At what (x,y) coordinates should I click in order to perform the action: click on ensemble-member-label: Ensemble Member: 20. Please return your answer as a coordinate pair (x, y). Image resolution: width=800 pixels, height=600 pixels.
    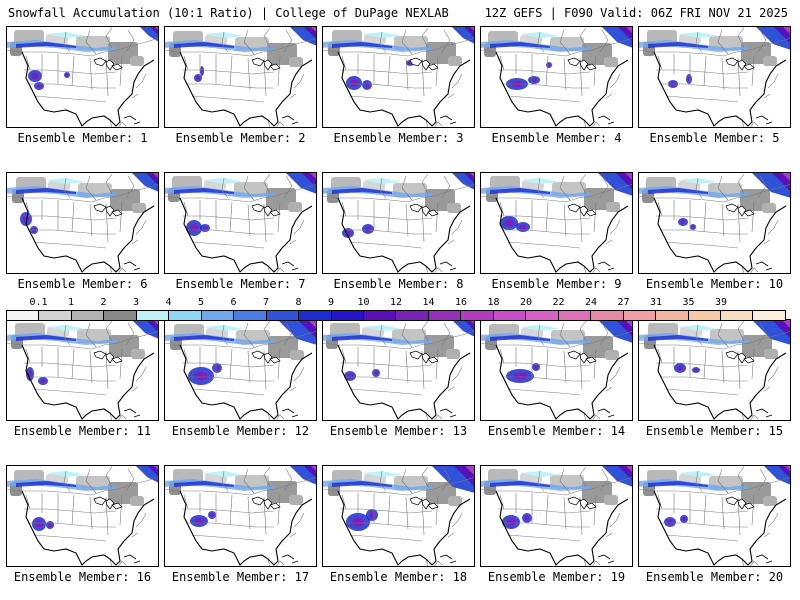
    Looking at the image, I should click on (714, 577).